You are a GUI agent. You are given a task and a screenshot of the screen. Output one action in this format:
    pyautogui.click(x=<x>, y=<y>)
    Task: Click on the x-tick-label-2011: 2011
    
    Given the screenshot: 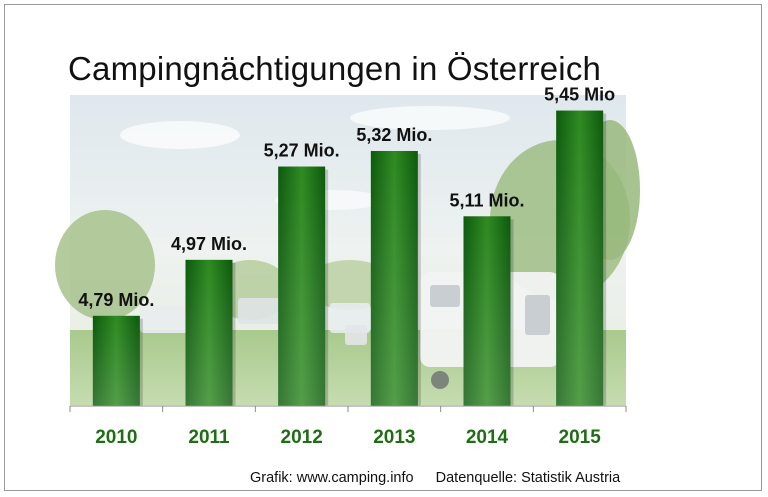 What is the action you would take?
    pyautogui.click(x=209, y=437)
    